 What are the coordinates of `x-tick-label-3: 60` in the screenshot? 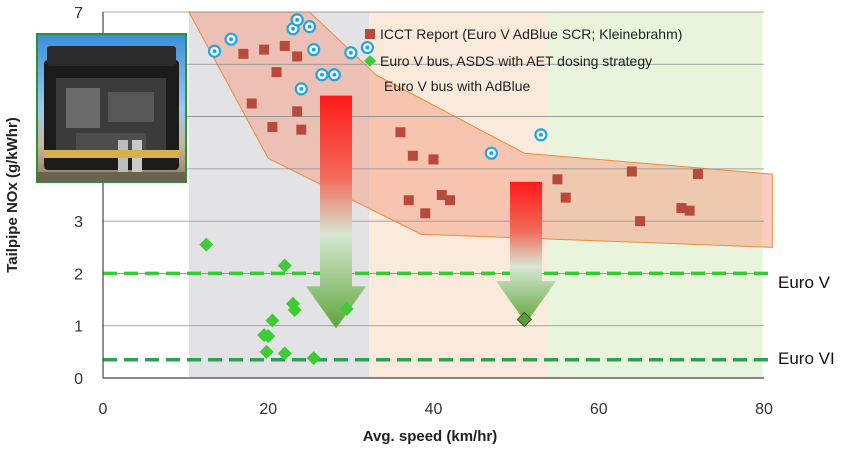 It's located at (599, 409).